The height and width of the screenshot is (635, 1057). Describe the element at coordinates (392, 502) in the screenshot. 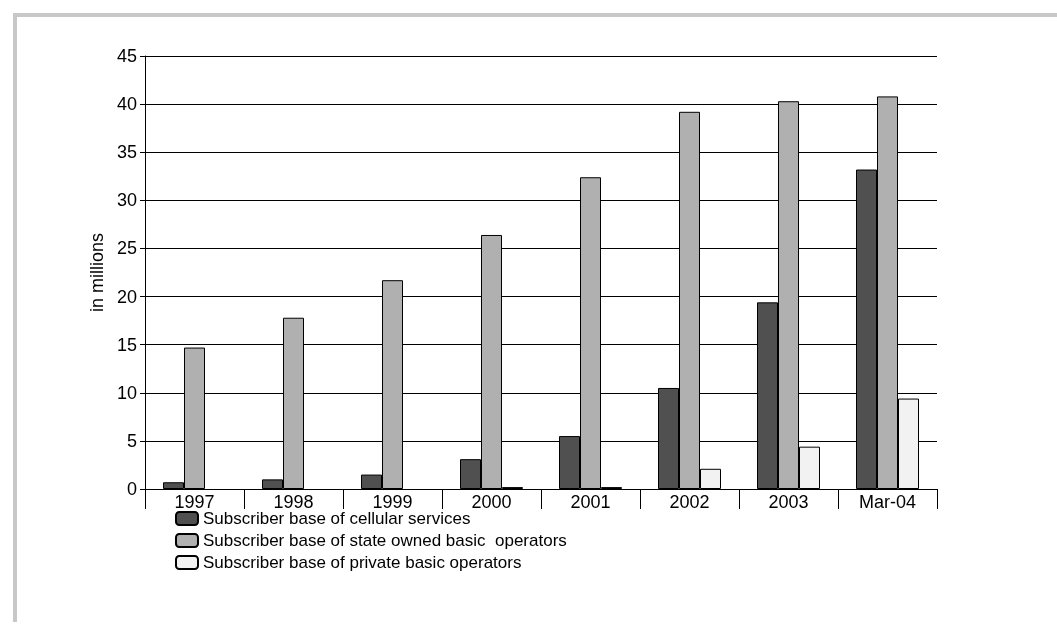

I see `x-tick-label: 1999` at that location.